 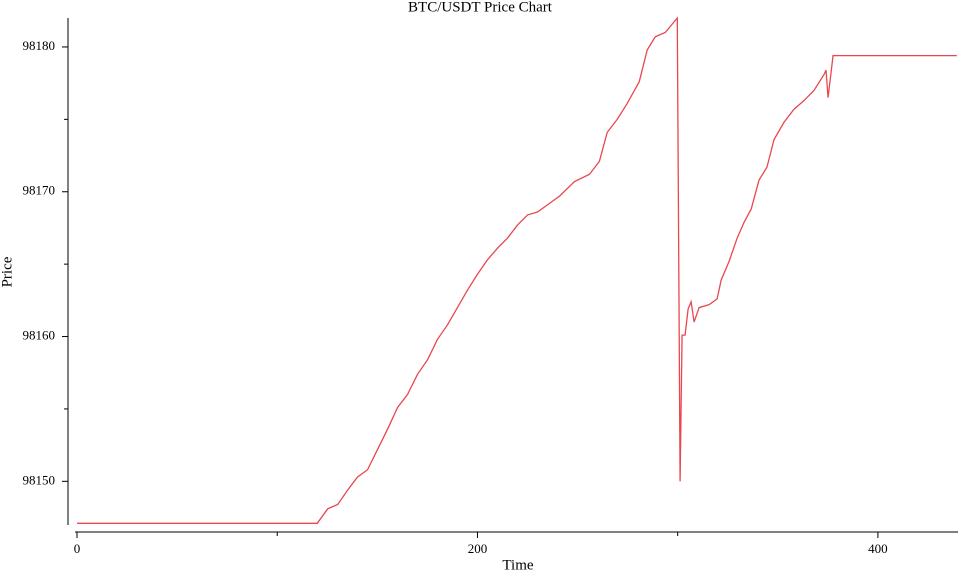 I want to click on y-tick-label: 98180, so click(x=39, y=45).